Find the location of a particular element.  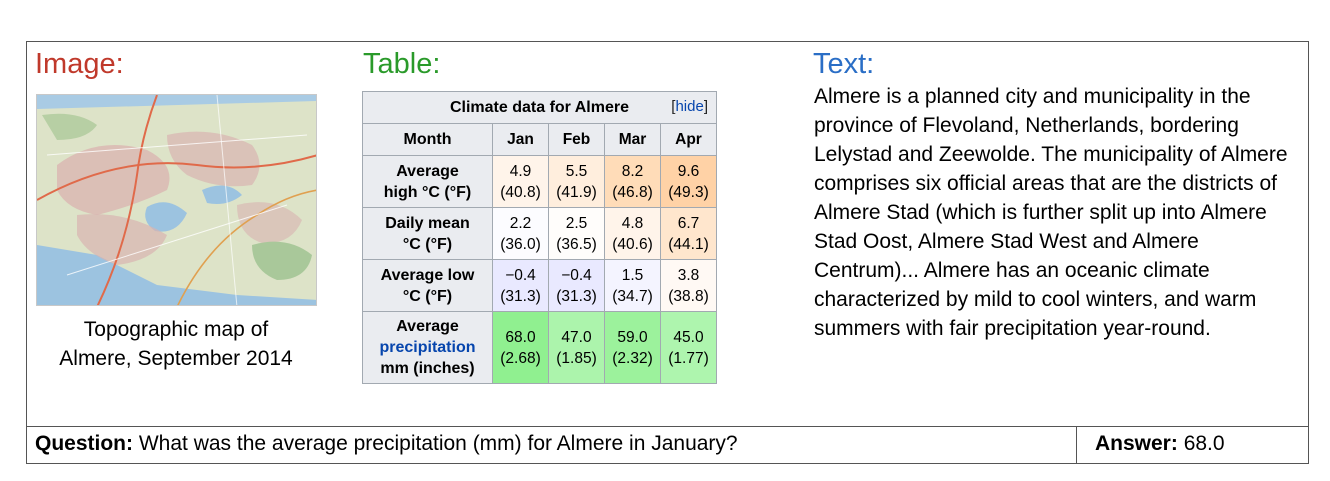

text-section-title: Text: is located at coordinates (844, 64).